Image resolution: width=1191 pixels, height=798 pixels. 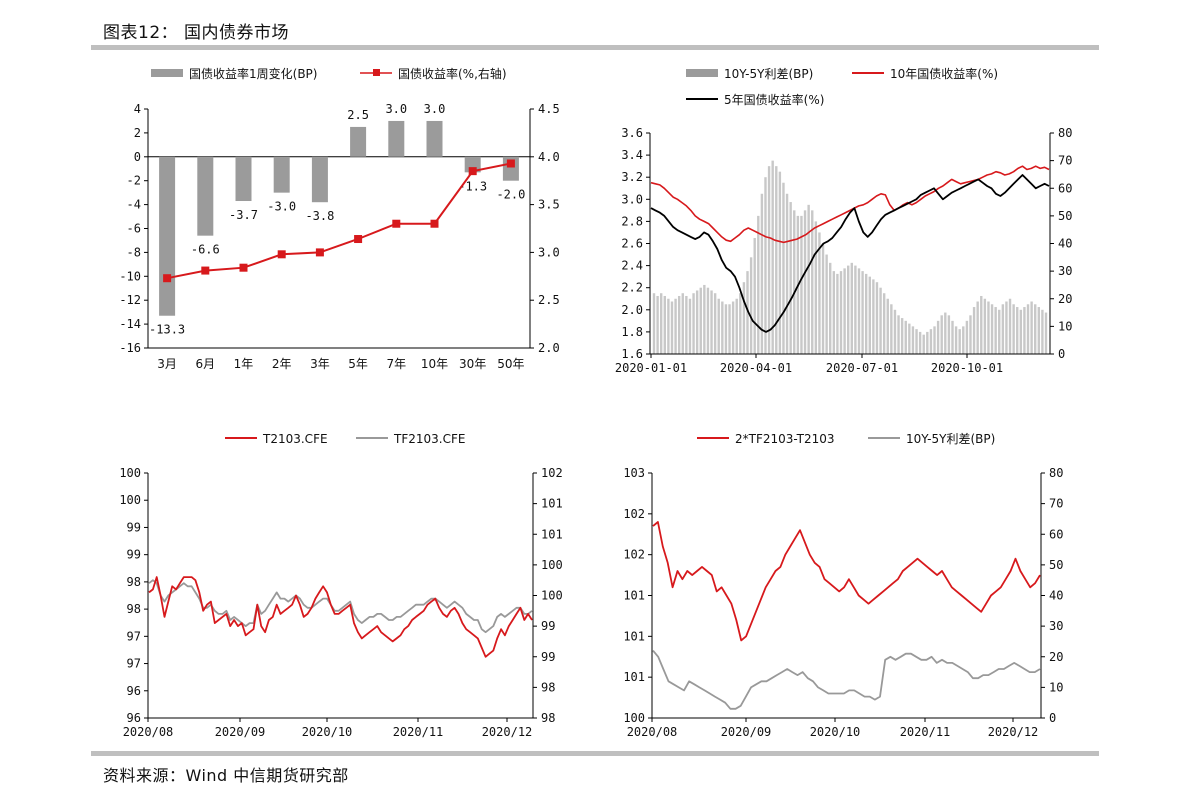 What do you see at coordinates (549, 252) in the screenshot?
I see `c1-ytick-right-label: 3.0` at bounding box center [549, 252].